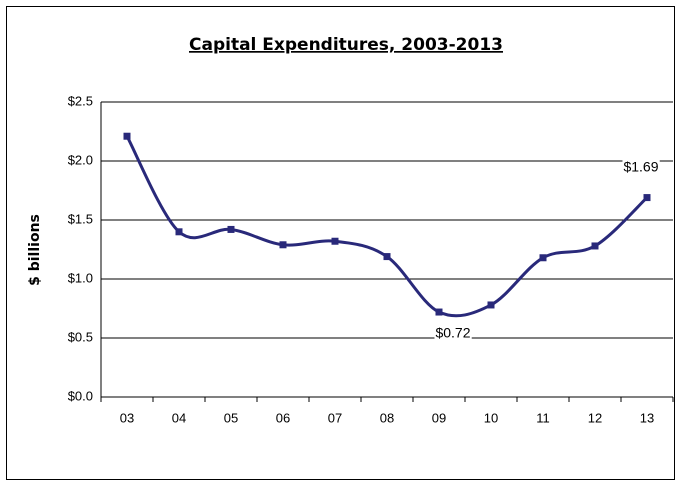 The height and width of the screenshot is (490, 681). I want to click on y-tick-label: $0.5, so click(80, 336).